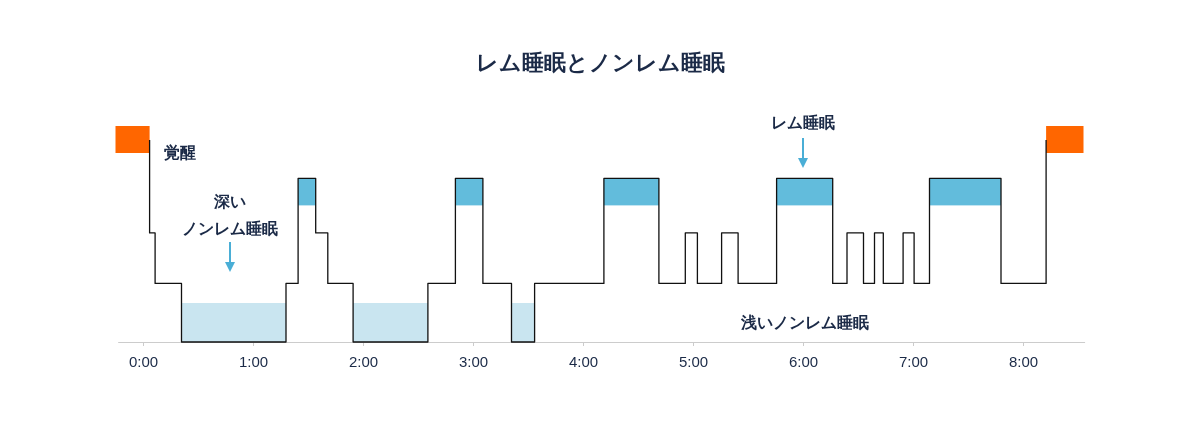 The width and height of the screenshot is (1200, 422). Describe the element at coordinates (913, 361) in the screenshot. I see `x-tick-label: 7:00` at that location.